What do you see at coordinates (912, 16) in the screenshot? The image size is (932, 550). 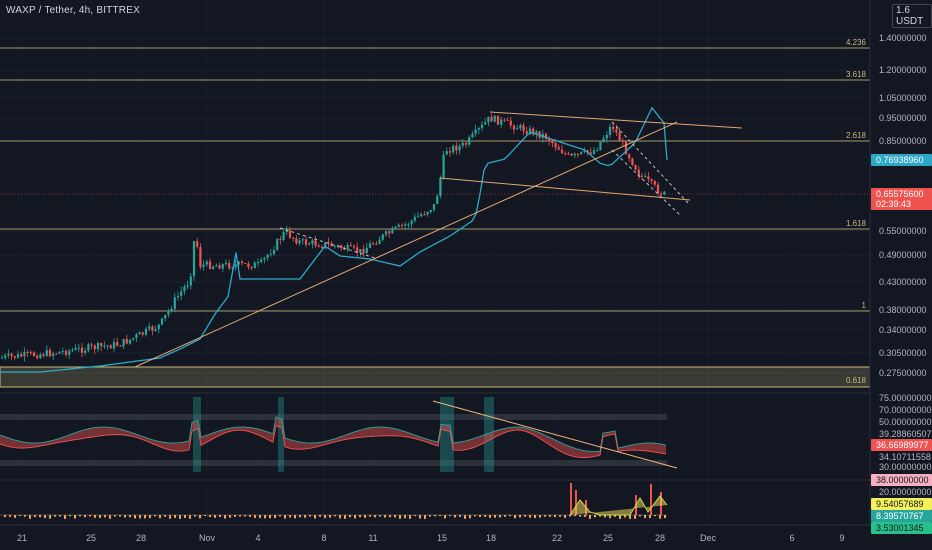 I see `currency-selector: 1.6 USDT` at bounding box center [912, 16].